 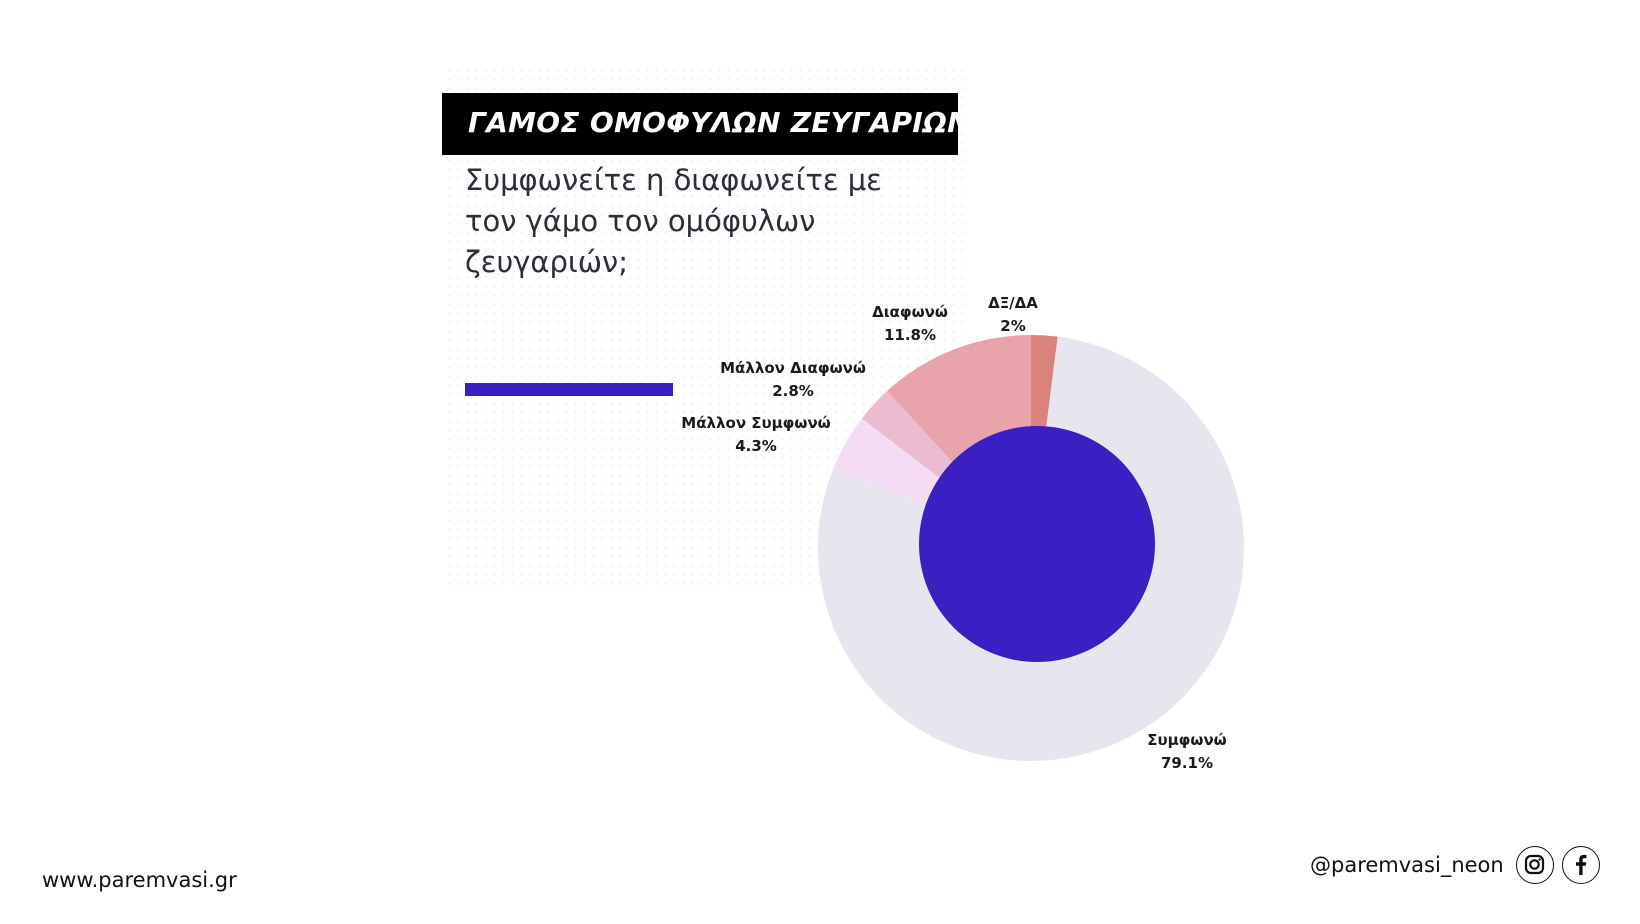 I want to click on title-bar, so click(x=700, y=124).